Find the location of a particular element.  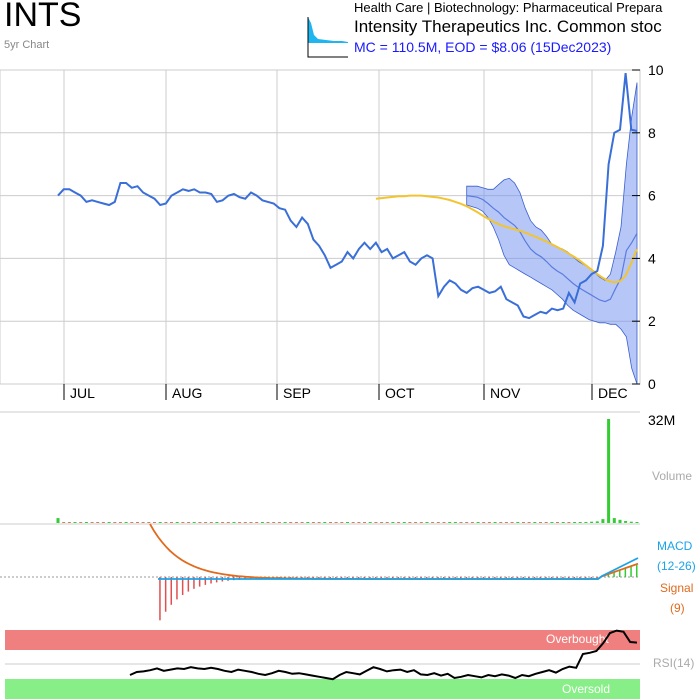

month-label: SEP is located at coordinates (297, 393).